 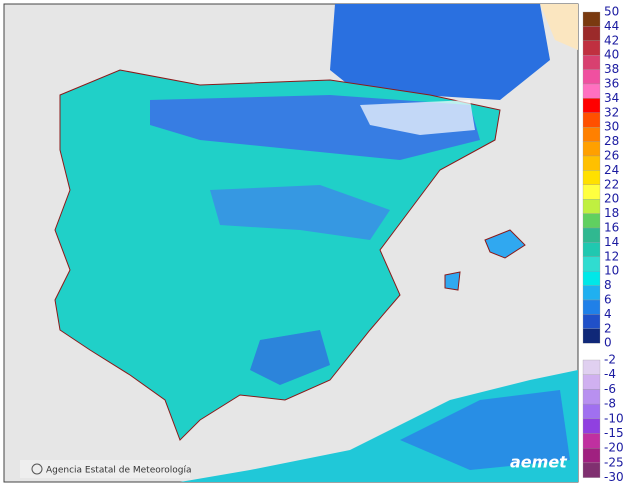 I want to click on legend-label: 26, so click(x=611, y=156).